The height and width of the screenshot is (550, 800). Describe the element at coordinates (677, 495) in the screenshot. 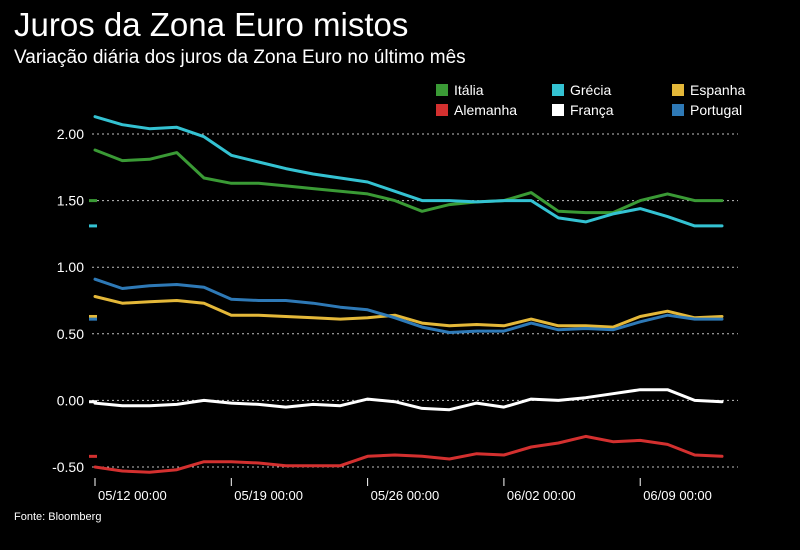

I see `x-tick-label: 06/09 00:00` at that location.